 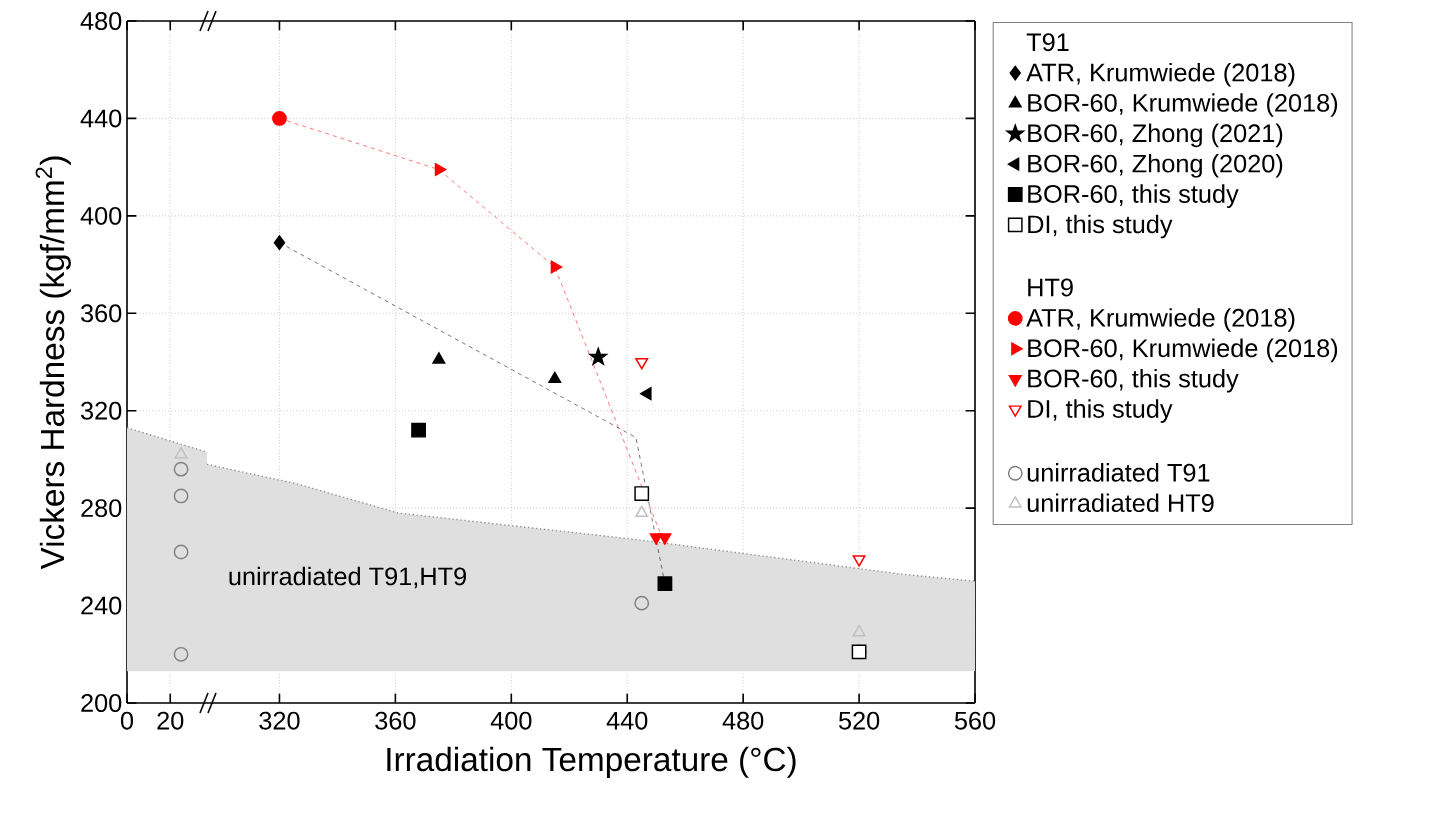 What do you see at coordinates (101, 313) in the screenshot?
I see `y-tick-label: 360` at bounding box center [101, 313].